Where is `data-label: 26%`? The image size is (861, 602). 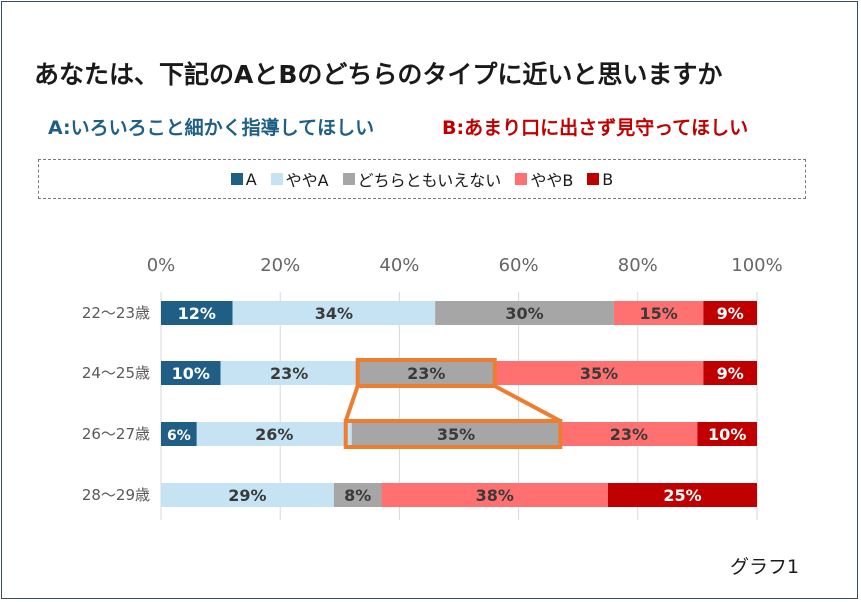 data-label: 26% is located at coordinates (274, 434).